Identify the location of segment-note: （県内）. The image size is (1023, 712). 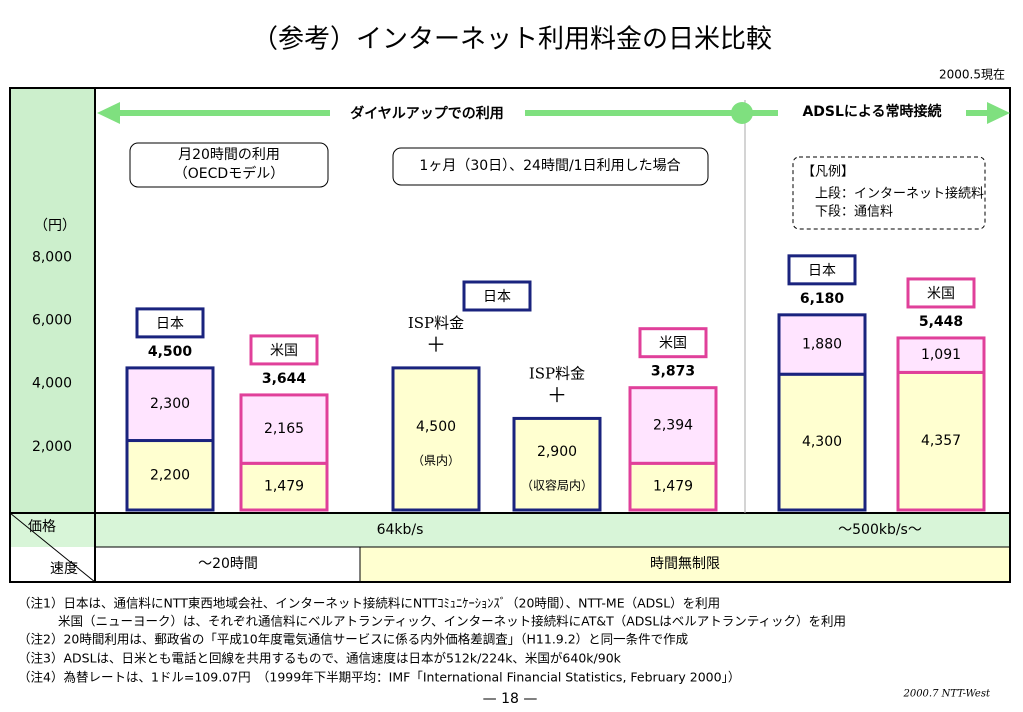
(436, 460).